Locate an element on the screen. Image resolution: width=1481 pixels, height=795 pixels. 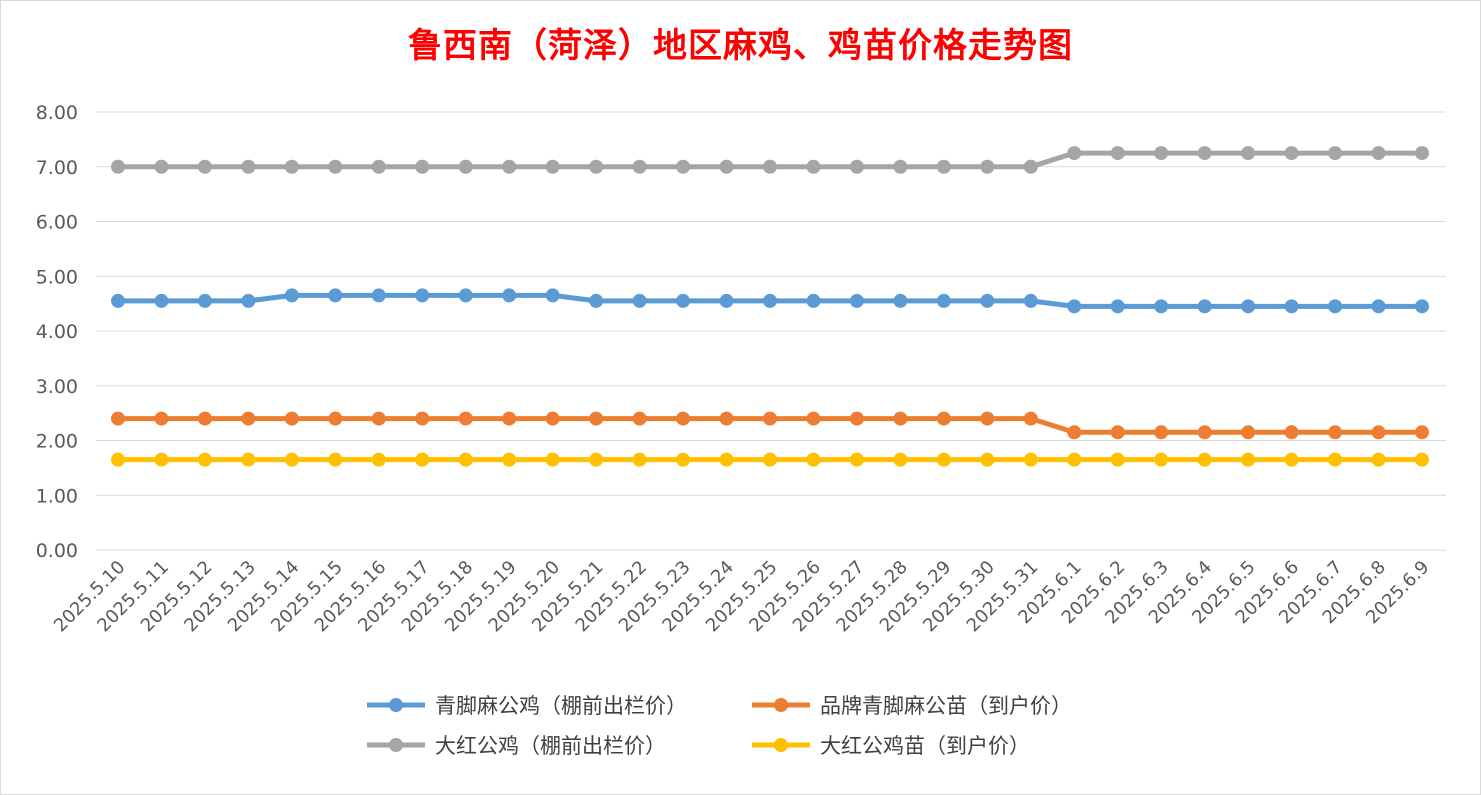
y-tick-label: 1.00 is located at coordinates (57, 496).